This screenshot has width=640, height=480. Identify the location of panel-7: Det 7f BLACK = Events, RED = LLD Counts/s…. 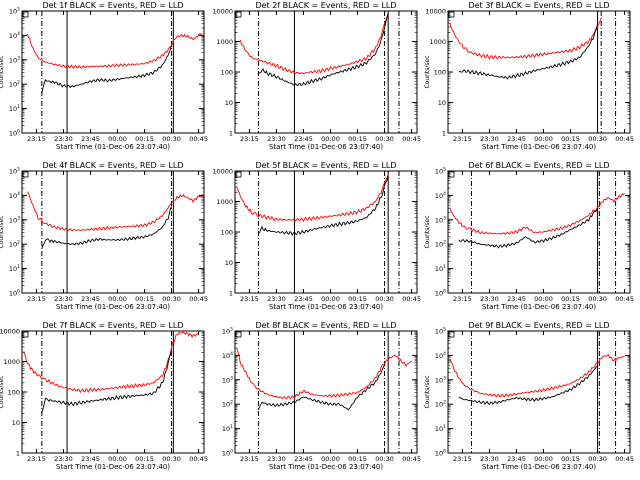
(104, 396).